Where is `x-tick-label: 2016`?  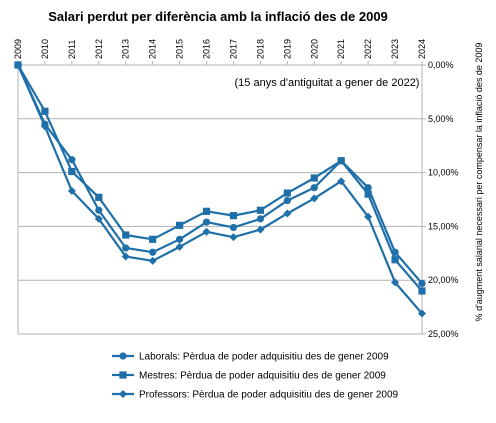
x-tick-label: 2016 is located at coordinates (207, 49).